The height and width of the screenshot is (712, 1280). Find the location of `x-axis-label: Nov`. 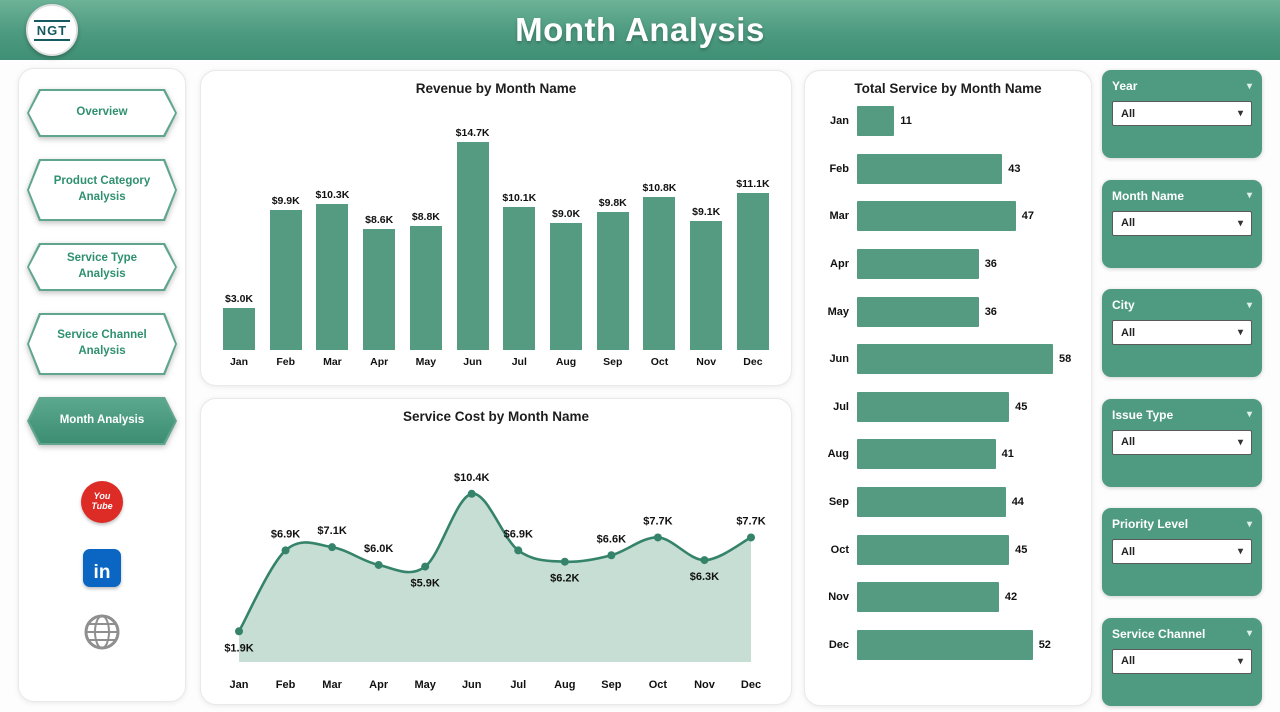

x-axis-label: Nov is located at coordinates (706, 362).